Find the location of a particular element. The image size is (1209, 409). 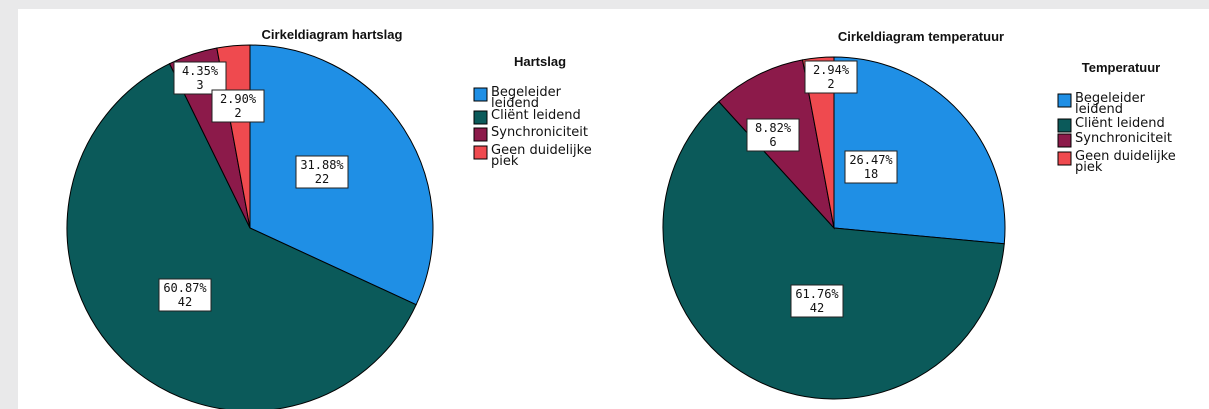

chart-title: Cirkeldiagram hartslag is located at coordinates (332, 34).